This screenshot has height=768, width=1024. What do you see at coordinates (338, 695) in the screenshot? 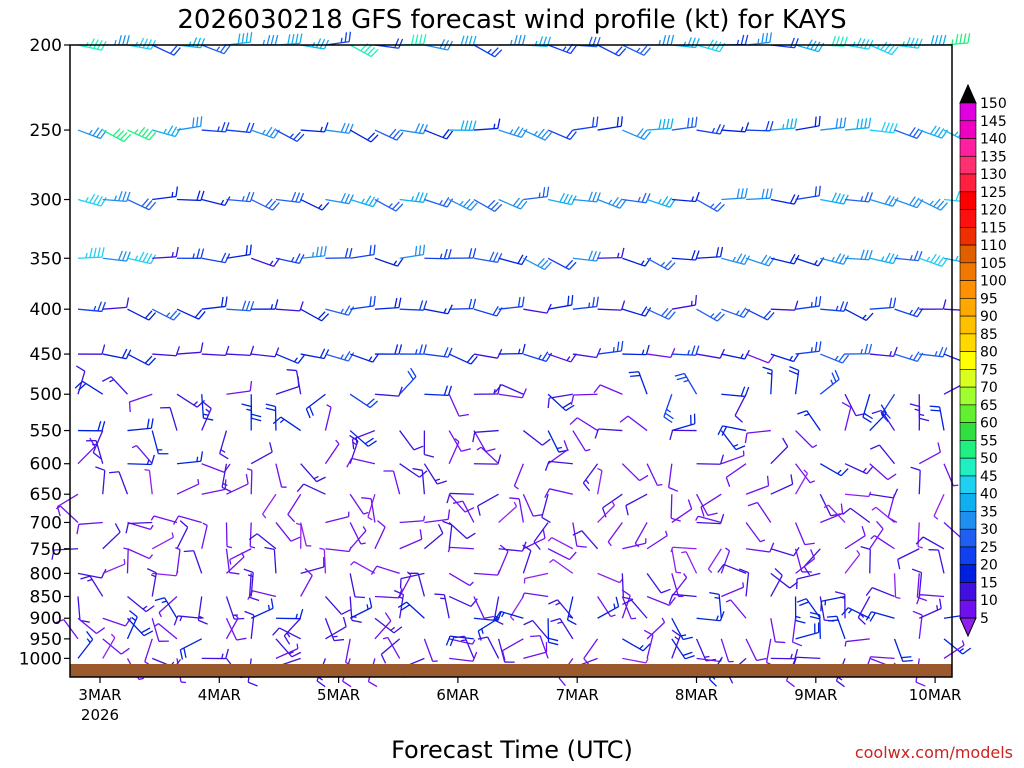
I see `x-tick-label: 5MAR` at bounding box center [338, 695].